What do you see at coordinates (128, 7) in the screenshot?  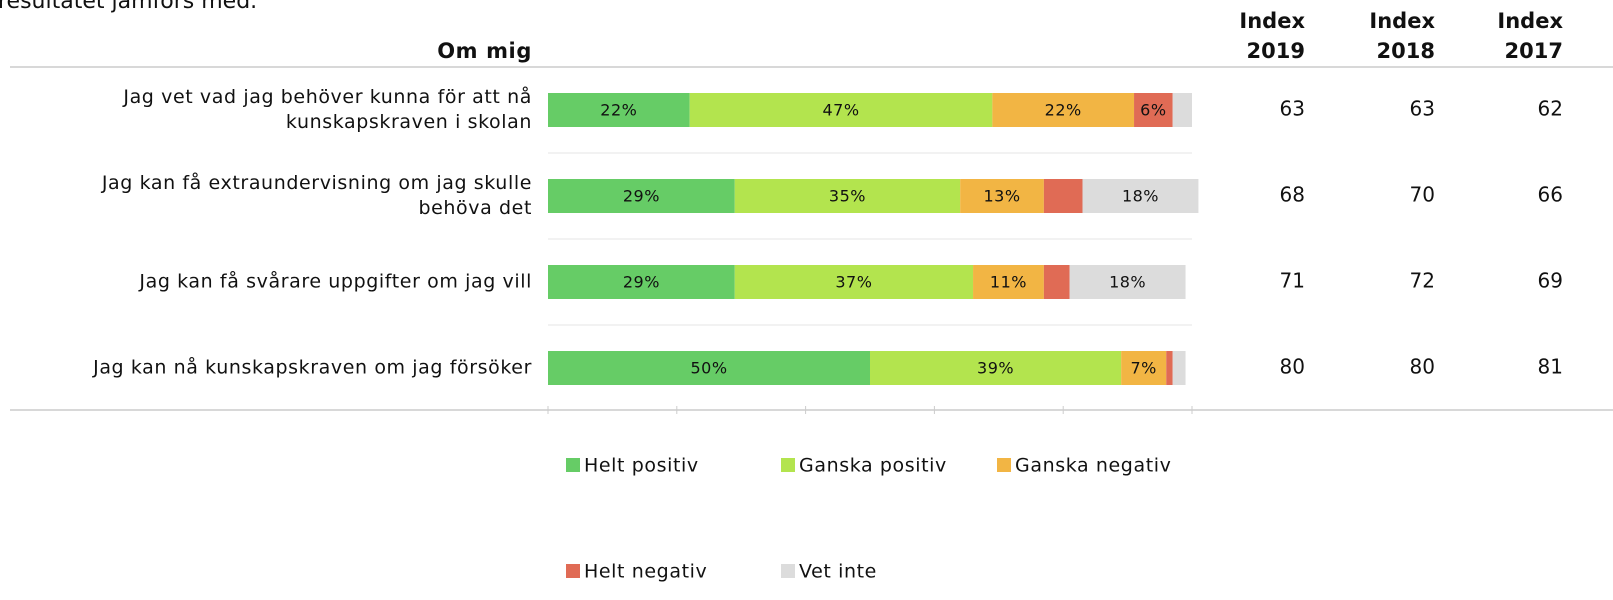 I see `note: resultatet jämförs med.` at bounding box center [128, 7].